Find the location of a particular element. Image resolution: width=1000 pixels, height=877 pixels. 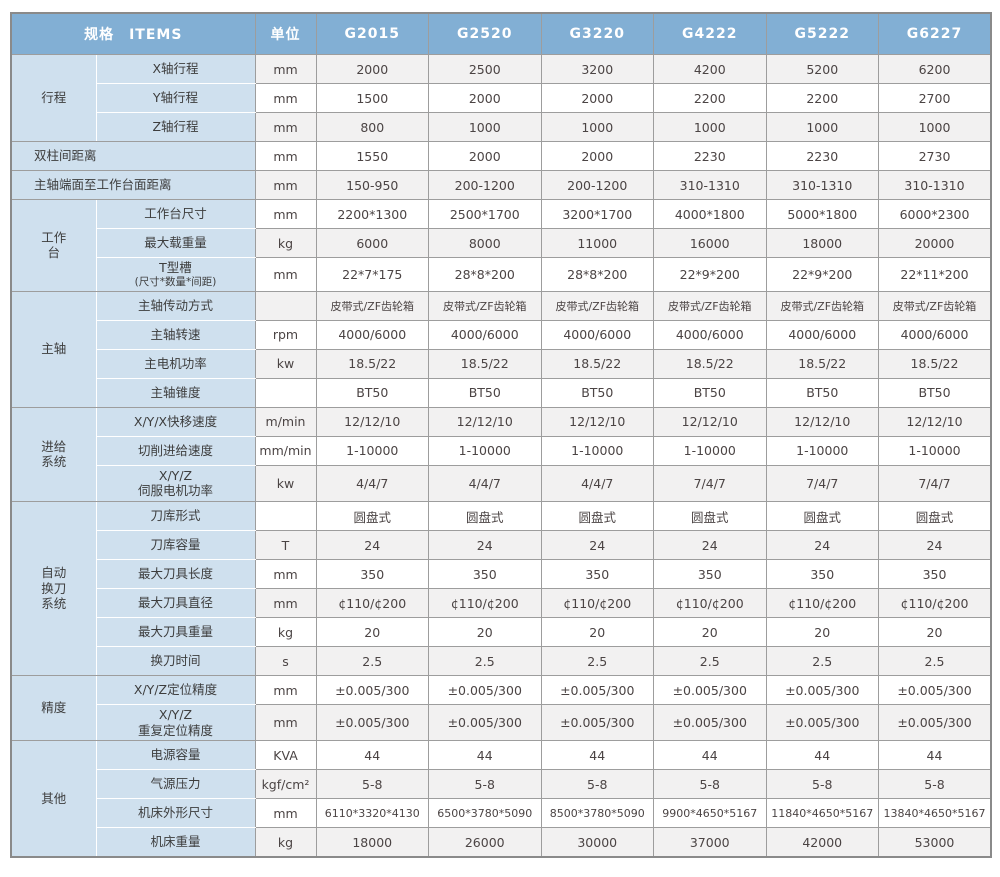

value-cell: 22*11*200 is located at coordinates (935, 274).